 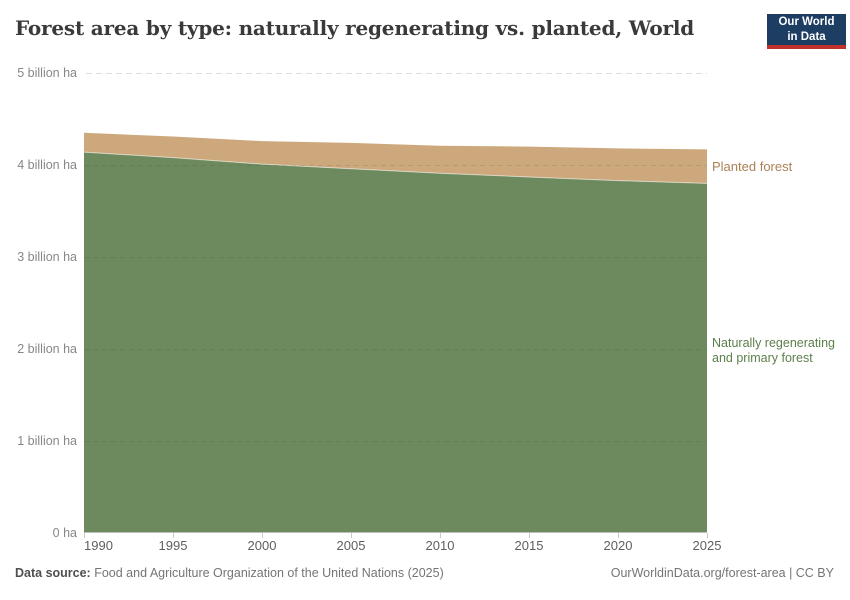 What do you see at coordinates (53, 573) in the screenshot?
I see `data-source-label: Data source:` at bounding box center [53, 573].